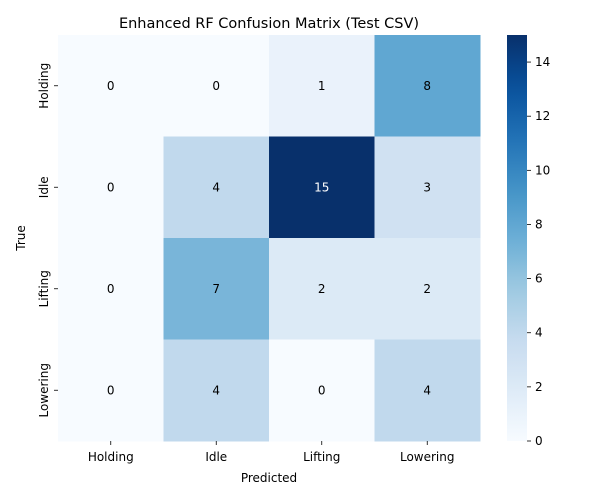  I want to click on x-tick-label-lowering: Lowering, so click(427, 457).